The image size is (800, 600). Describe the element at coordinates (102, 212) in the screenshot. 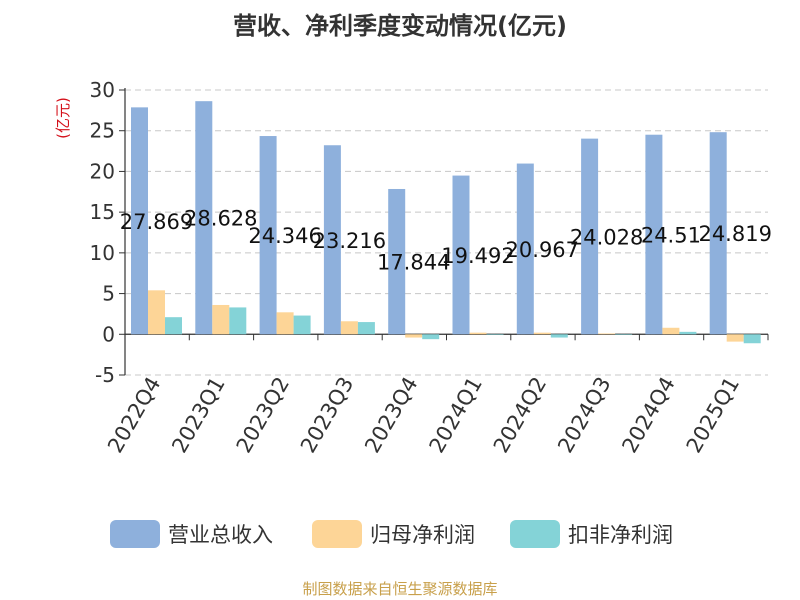

I see `y-tick-label: 15` at that location.